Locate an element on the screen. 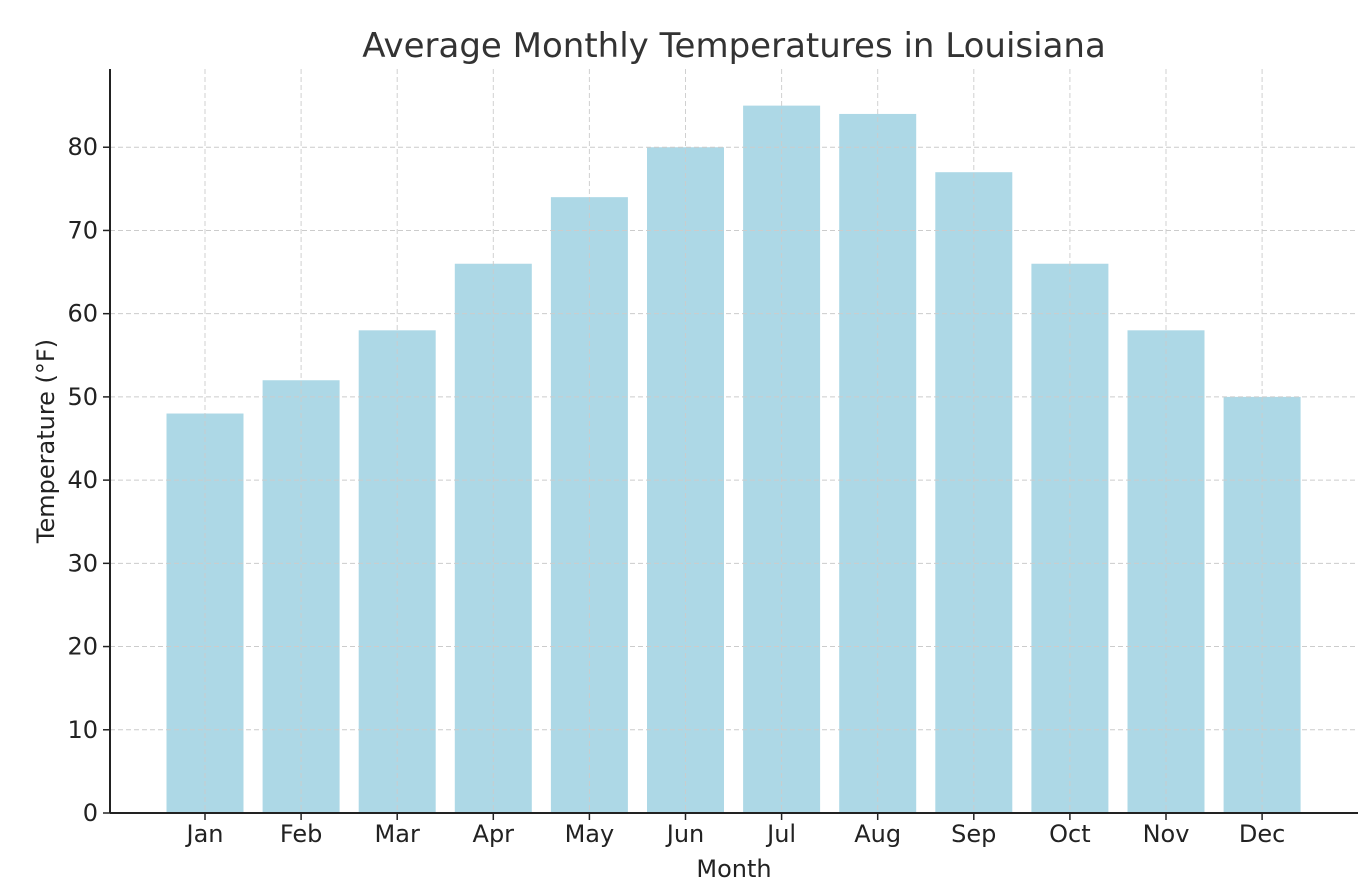 The width and height of the screenshot is (1371, 890). x-tick-label: Aug is located at coordinates (877, 834).